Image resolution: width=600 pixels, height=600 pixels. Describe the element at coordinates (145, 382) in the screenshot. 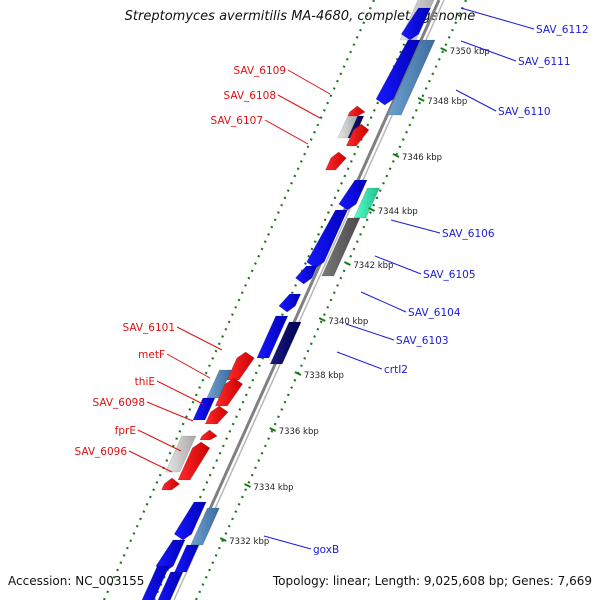

I see `reverse-gene-label: thiE` at that location.